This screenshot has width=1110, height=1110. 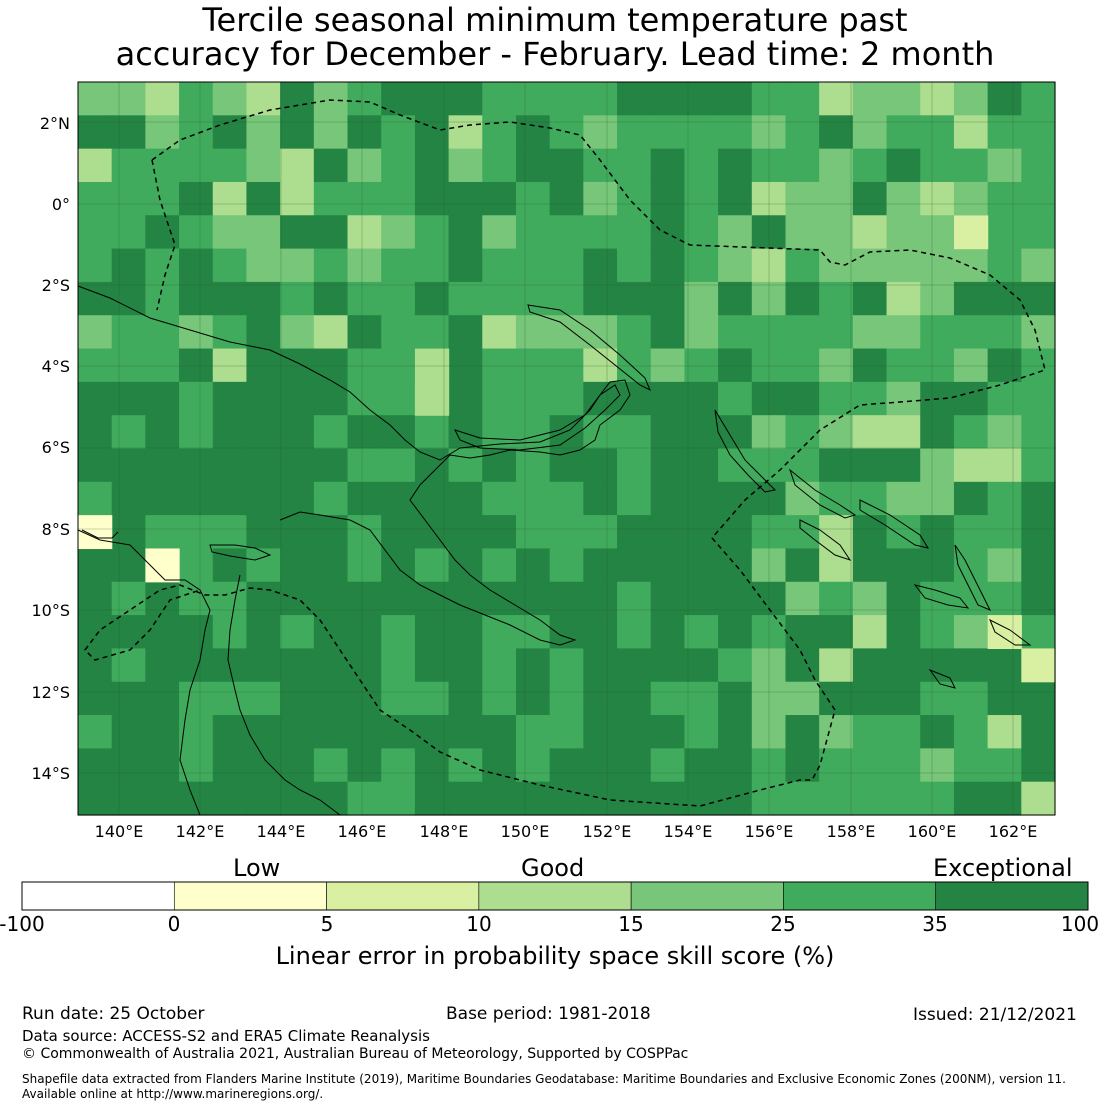 What do you see at coordinates (631, 924) in the screenshot?
I see `cb-tick-label: 15` at bounding box center [631, 924].